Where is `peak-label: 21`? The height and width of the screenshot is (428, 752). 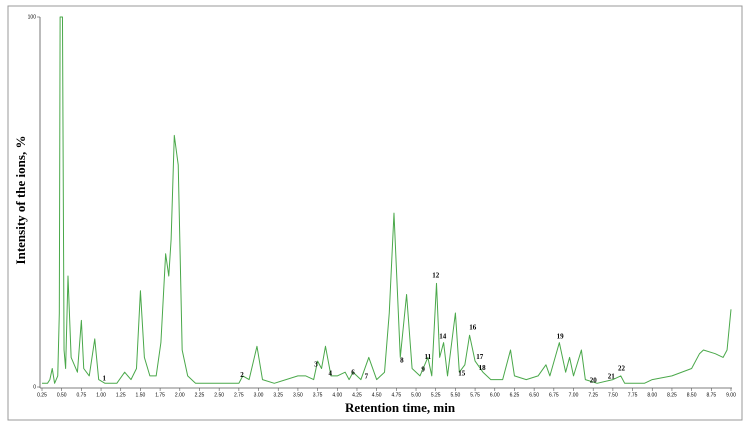 peak-label: 21 is located at coordinates (612, 377).